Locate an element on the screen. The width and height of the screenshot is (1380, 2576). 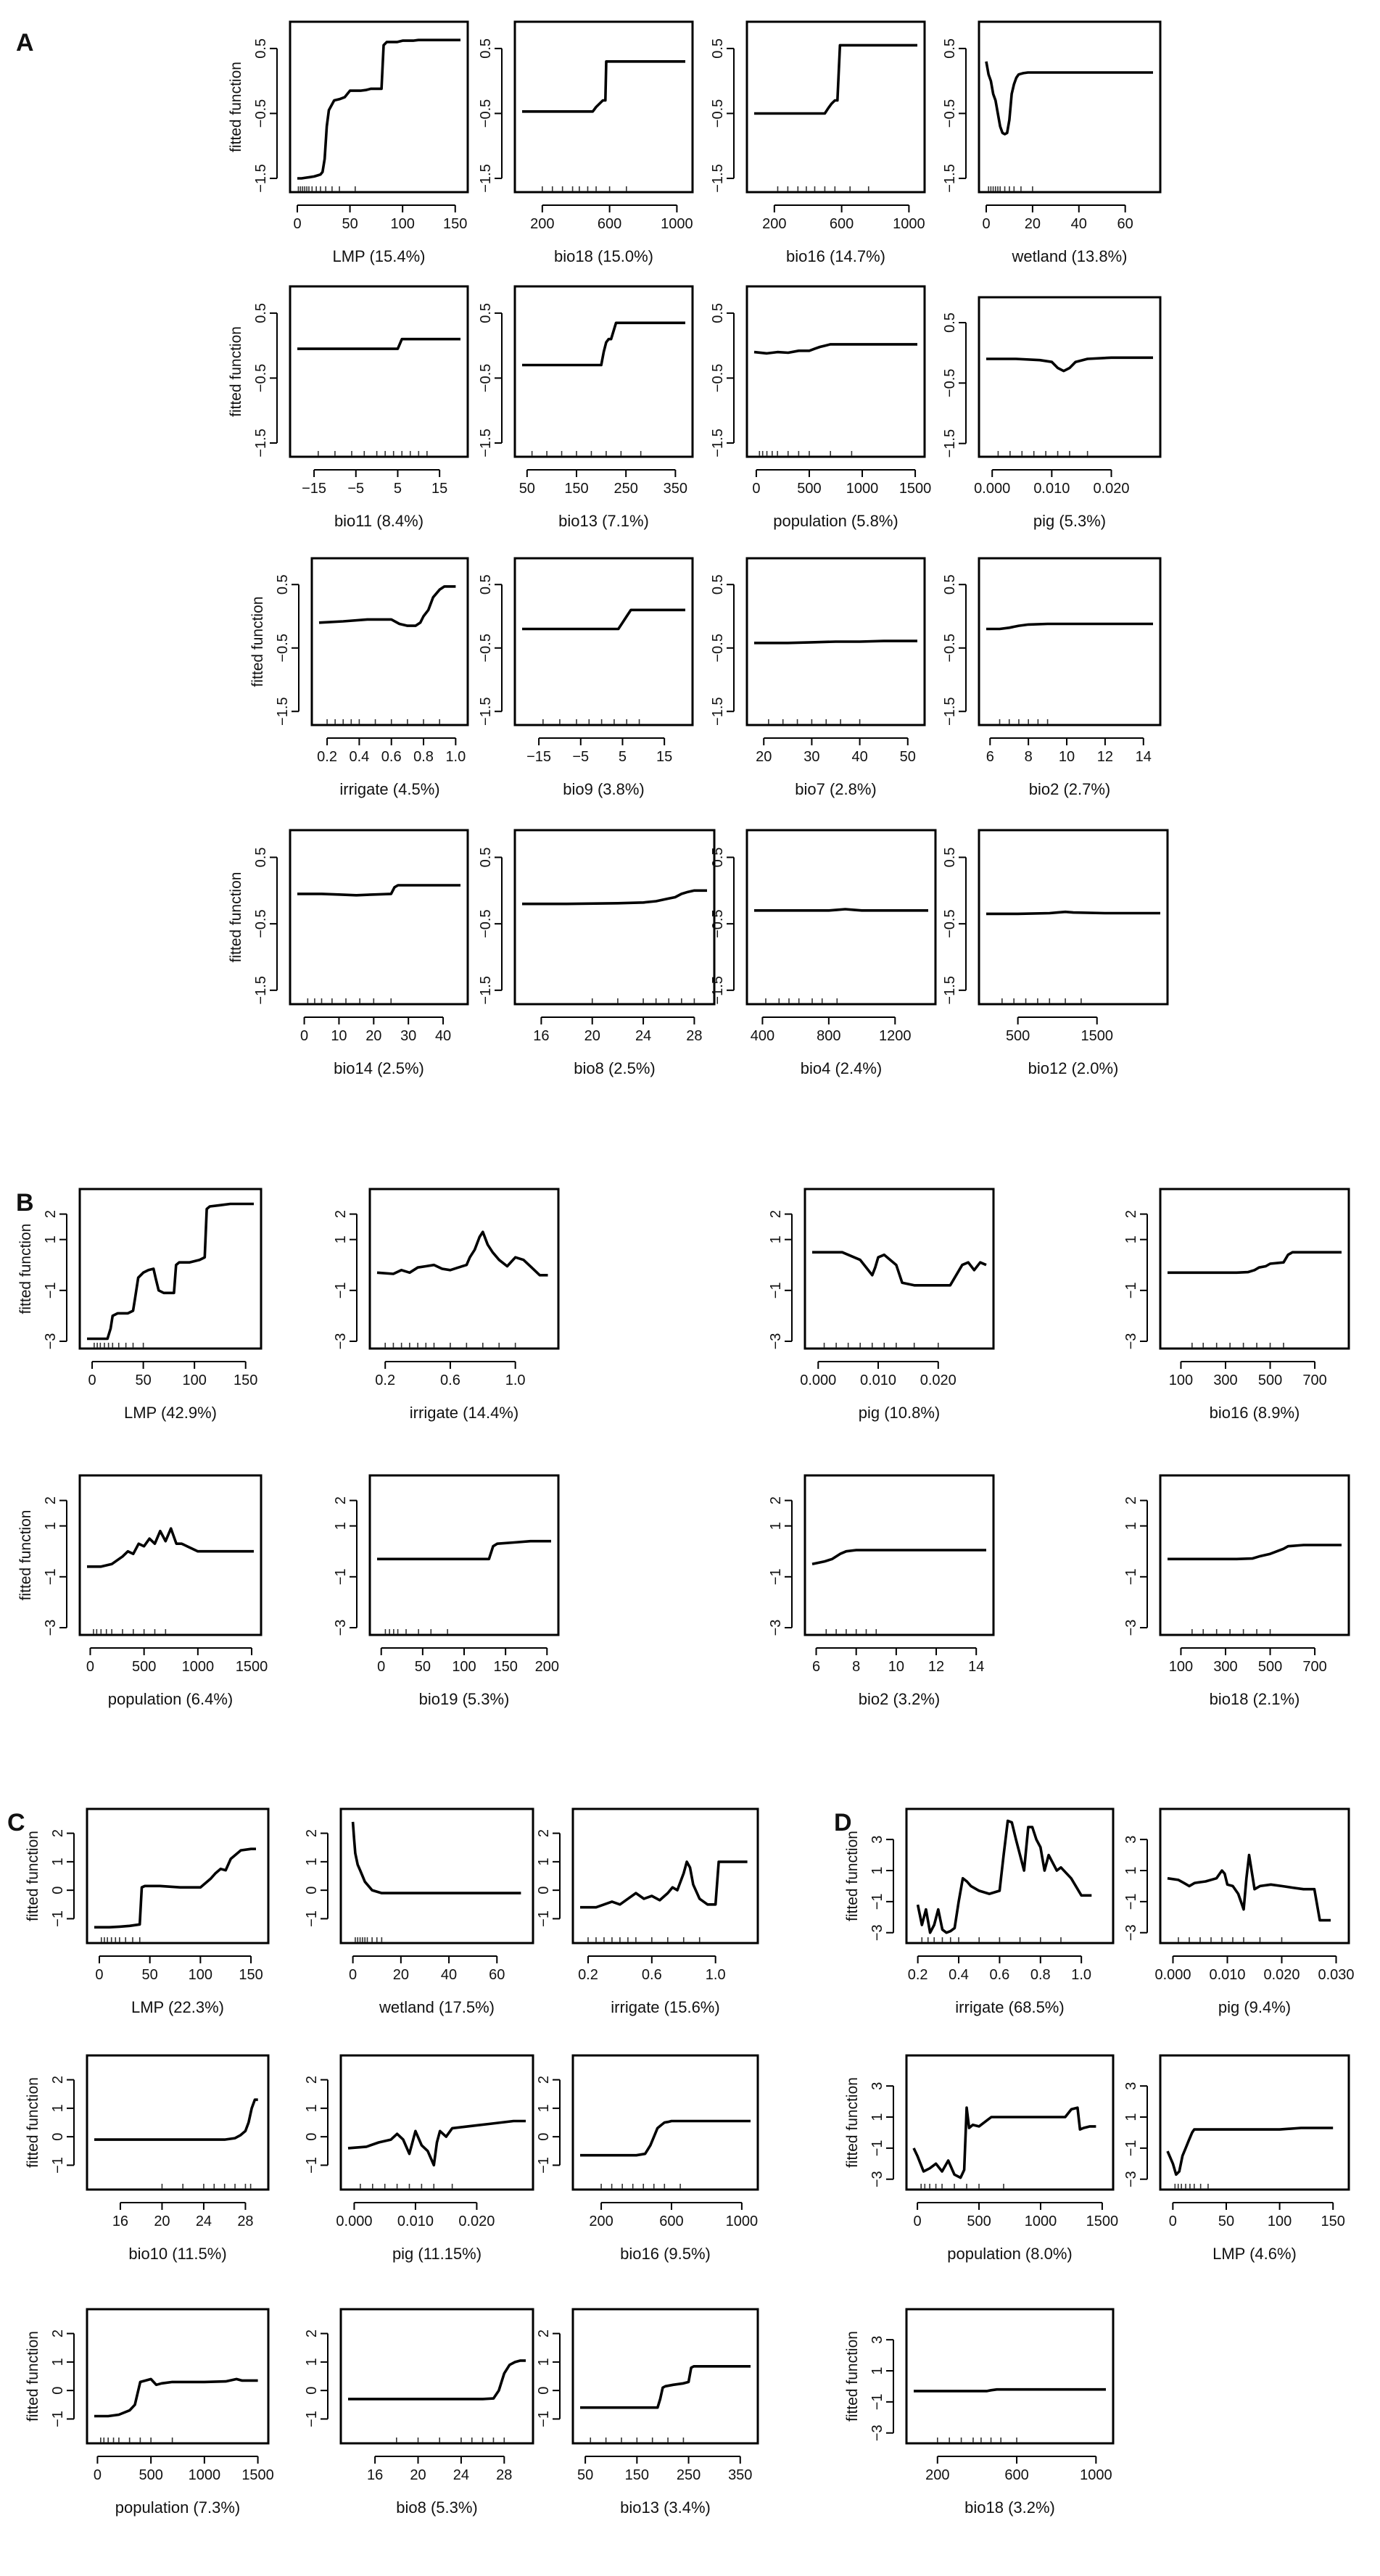
x-axis-title: population (7.3%) is located at coordinates (177, 2507).